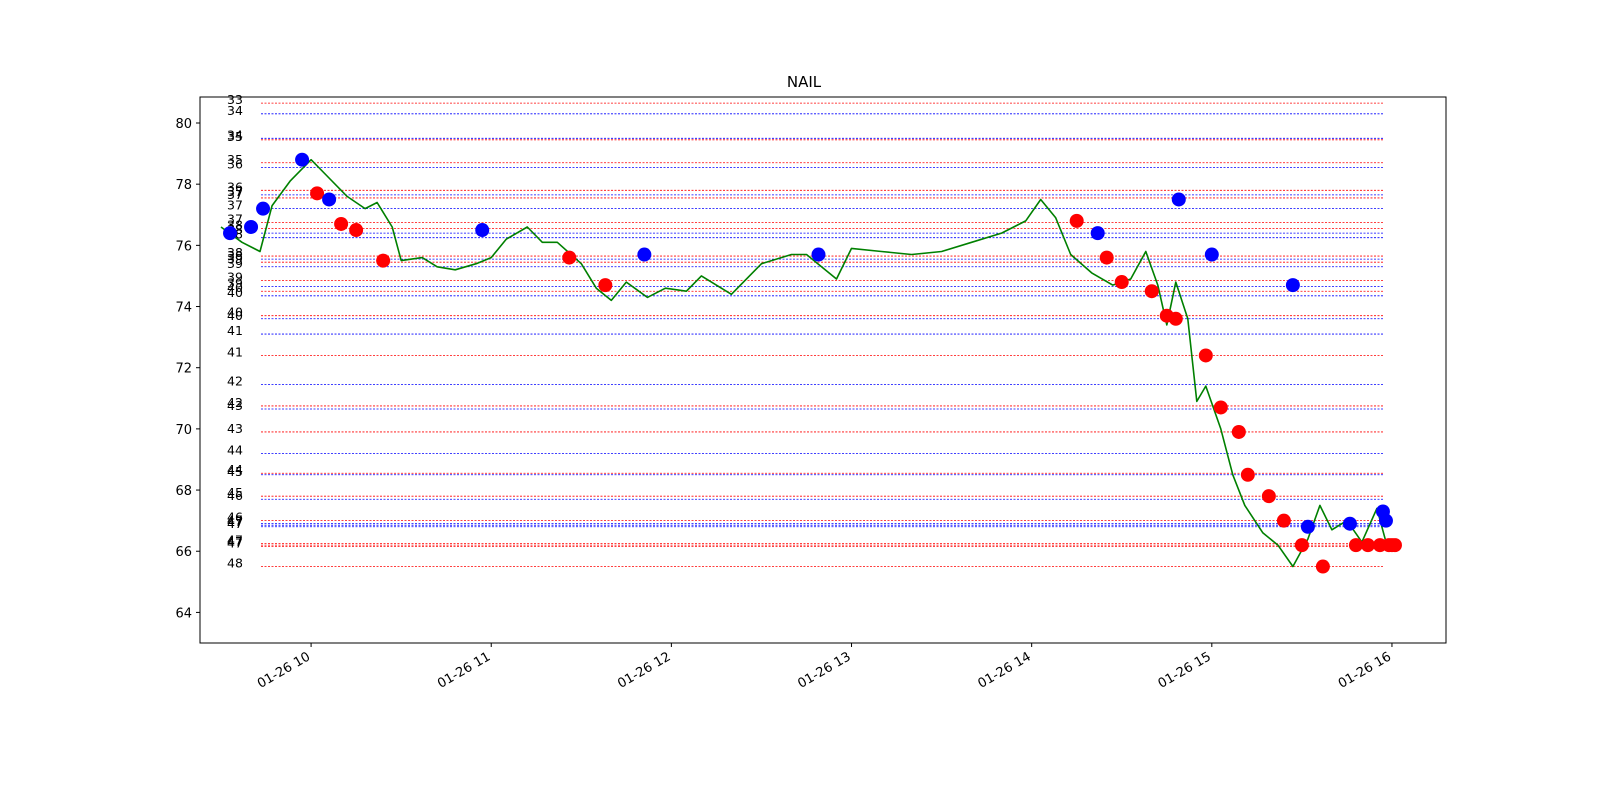 The image size is (1600, 800). Describe the element at coordinates (183, 491) in the screenshot. I see `y-tick-label: 68` at that location.